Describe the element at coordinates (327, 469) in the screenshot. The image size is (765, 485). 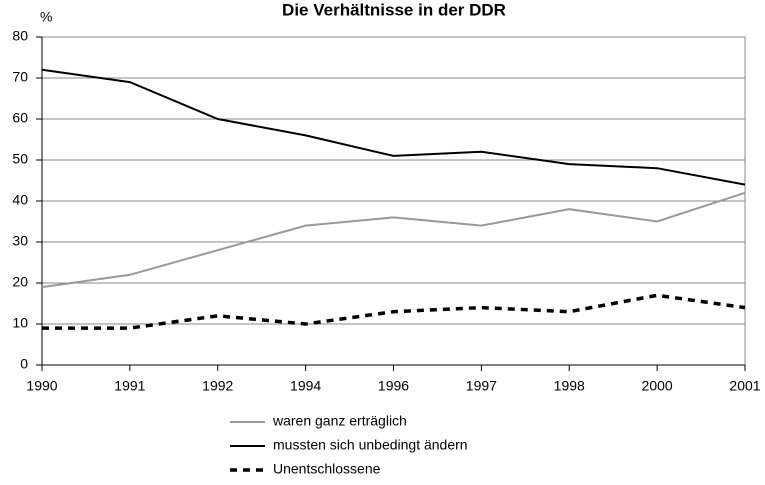
I see `legend-label: Unentschlossene` at that location.